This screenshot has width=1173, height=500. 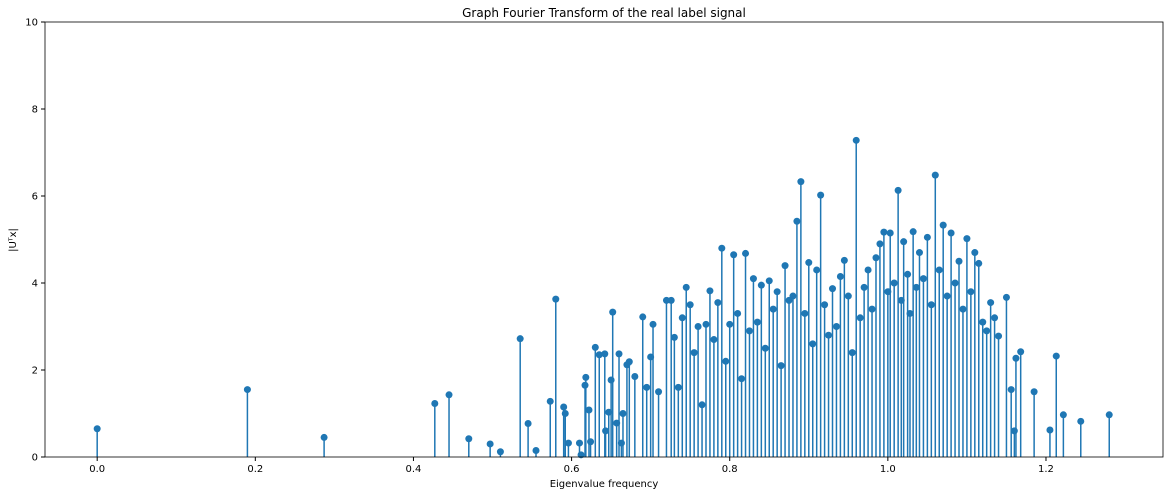 I want to click on x-tick-label: 1.0, so click(x=888, y=469).